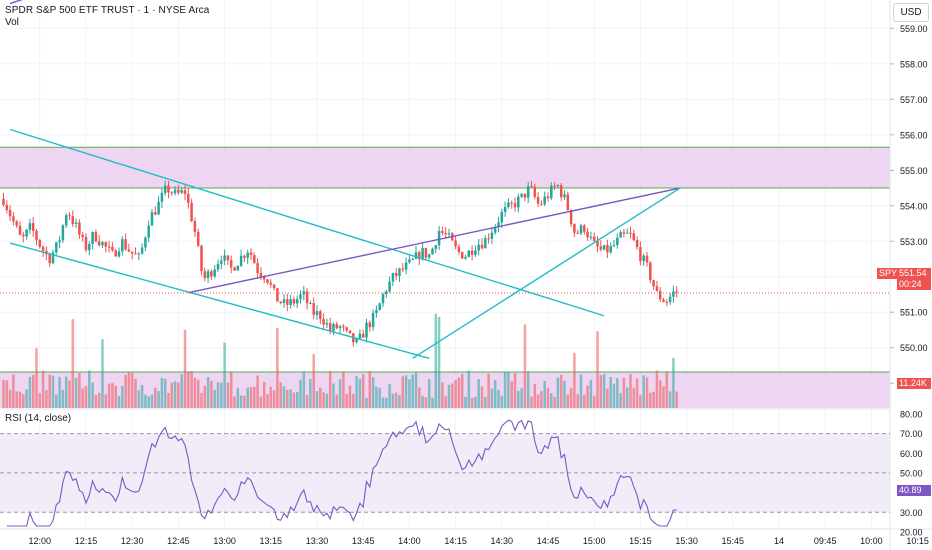 This screenshot has height=550, width=932. I want to click on time-tick-label: 14, so click(779, 541).